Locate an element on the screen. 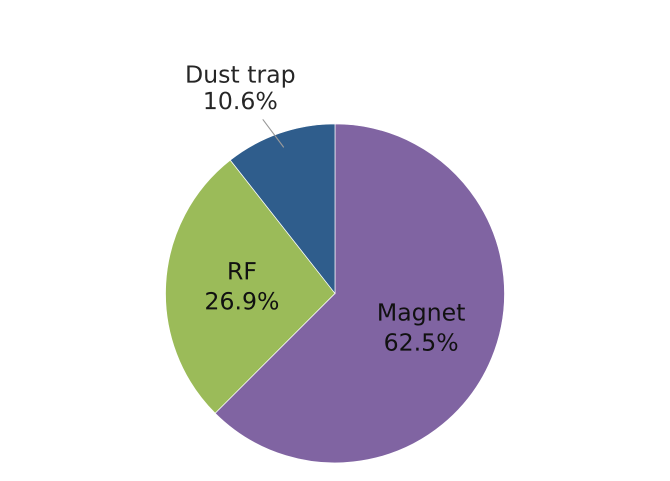  data-label: 26.9% is located at coordinates (242, 301).